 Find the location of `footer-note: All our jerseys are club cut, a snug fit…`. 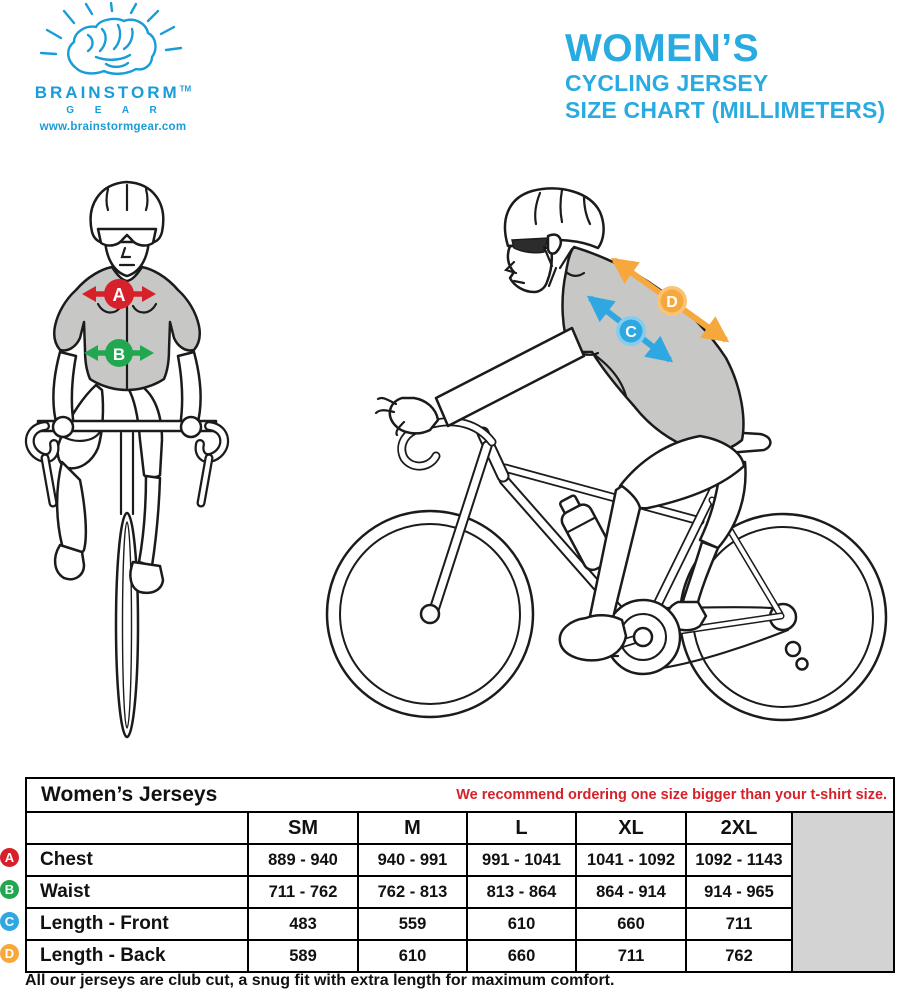

footer-note: All our jerseys are club cut, a snug fit… is located at coordinates (320, 980).